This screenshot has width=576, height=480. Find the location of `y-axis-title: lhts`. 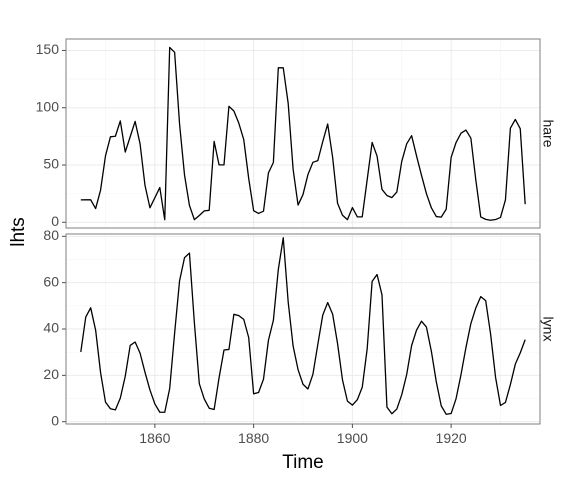

y-axis-title: lhts is located at coordinates (18, 232).